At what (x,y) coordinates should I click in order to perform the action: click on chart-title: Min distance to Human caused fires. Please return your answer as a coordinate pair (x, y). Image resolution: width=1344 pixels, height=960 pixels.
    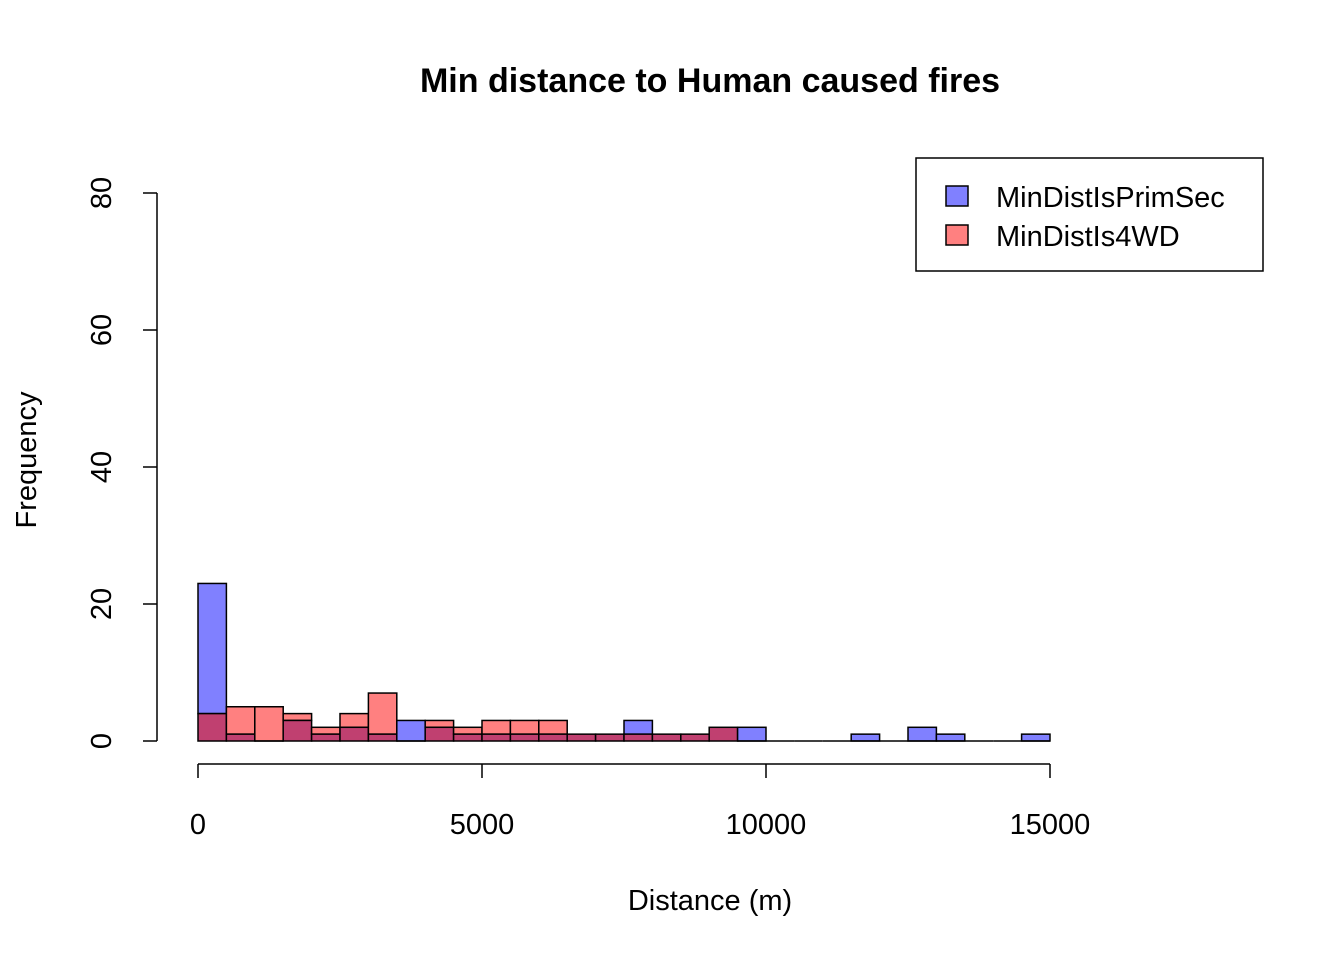
    Looking at the image, I should click on (710, 81).